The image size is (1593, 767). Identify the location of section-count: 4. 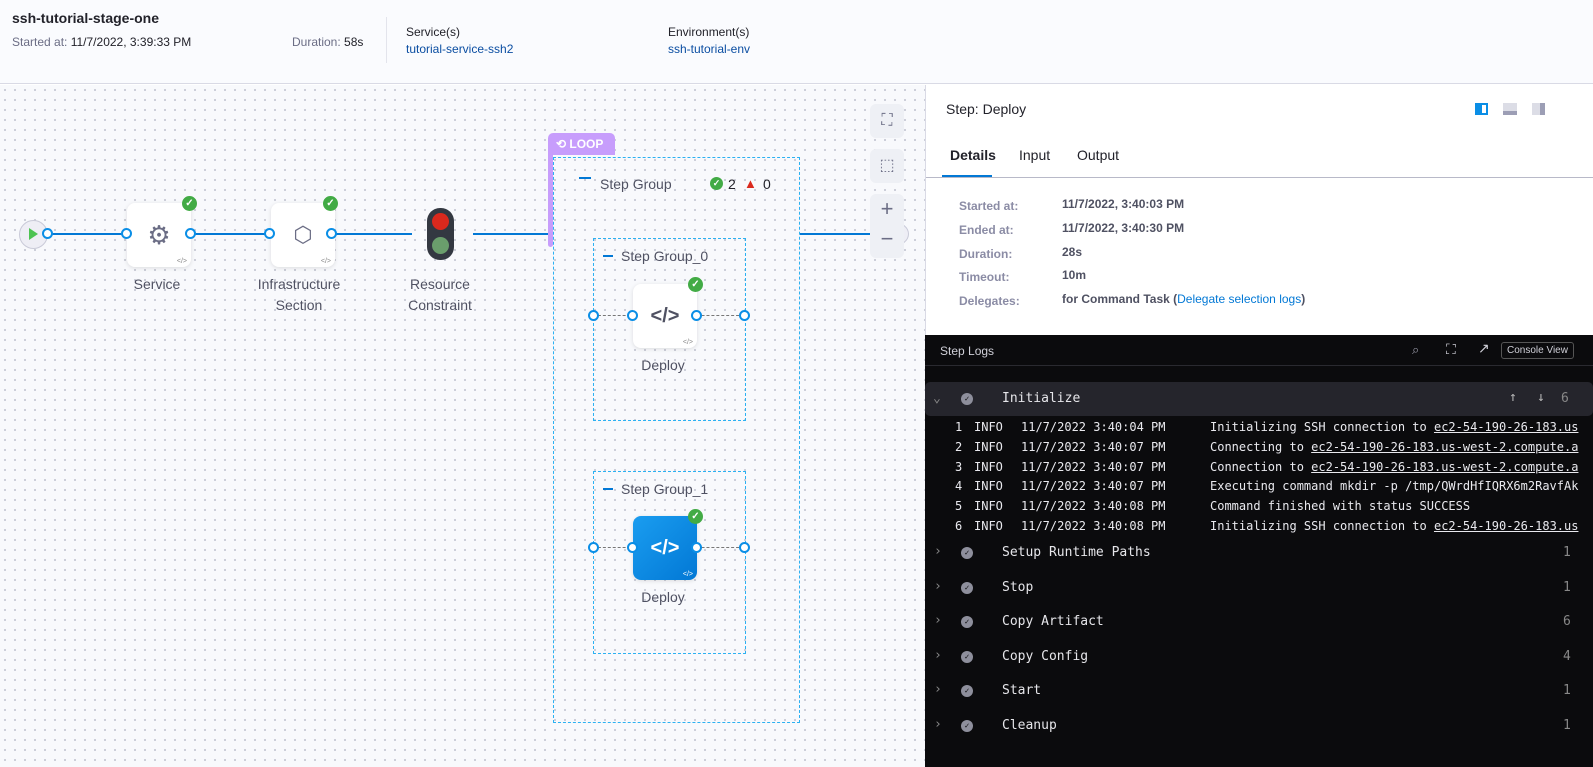
(1567, 656).